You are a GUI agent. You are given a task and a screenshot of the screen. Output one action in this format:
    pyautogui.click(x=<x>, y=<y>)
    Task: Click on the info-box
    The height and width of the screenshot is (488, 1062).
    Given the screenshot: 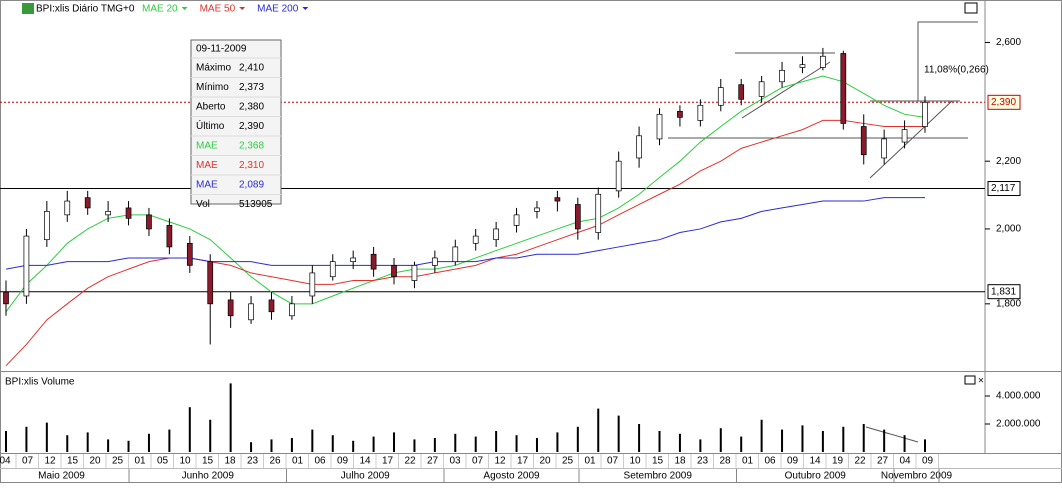 What is the action you would take?
    pyautogui.click(x=236, y=122)
    